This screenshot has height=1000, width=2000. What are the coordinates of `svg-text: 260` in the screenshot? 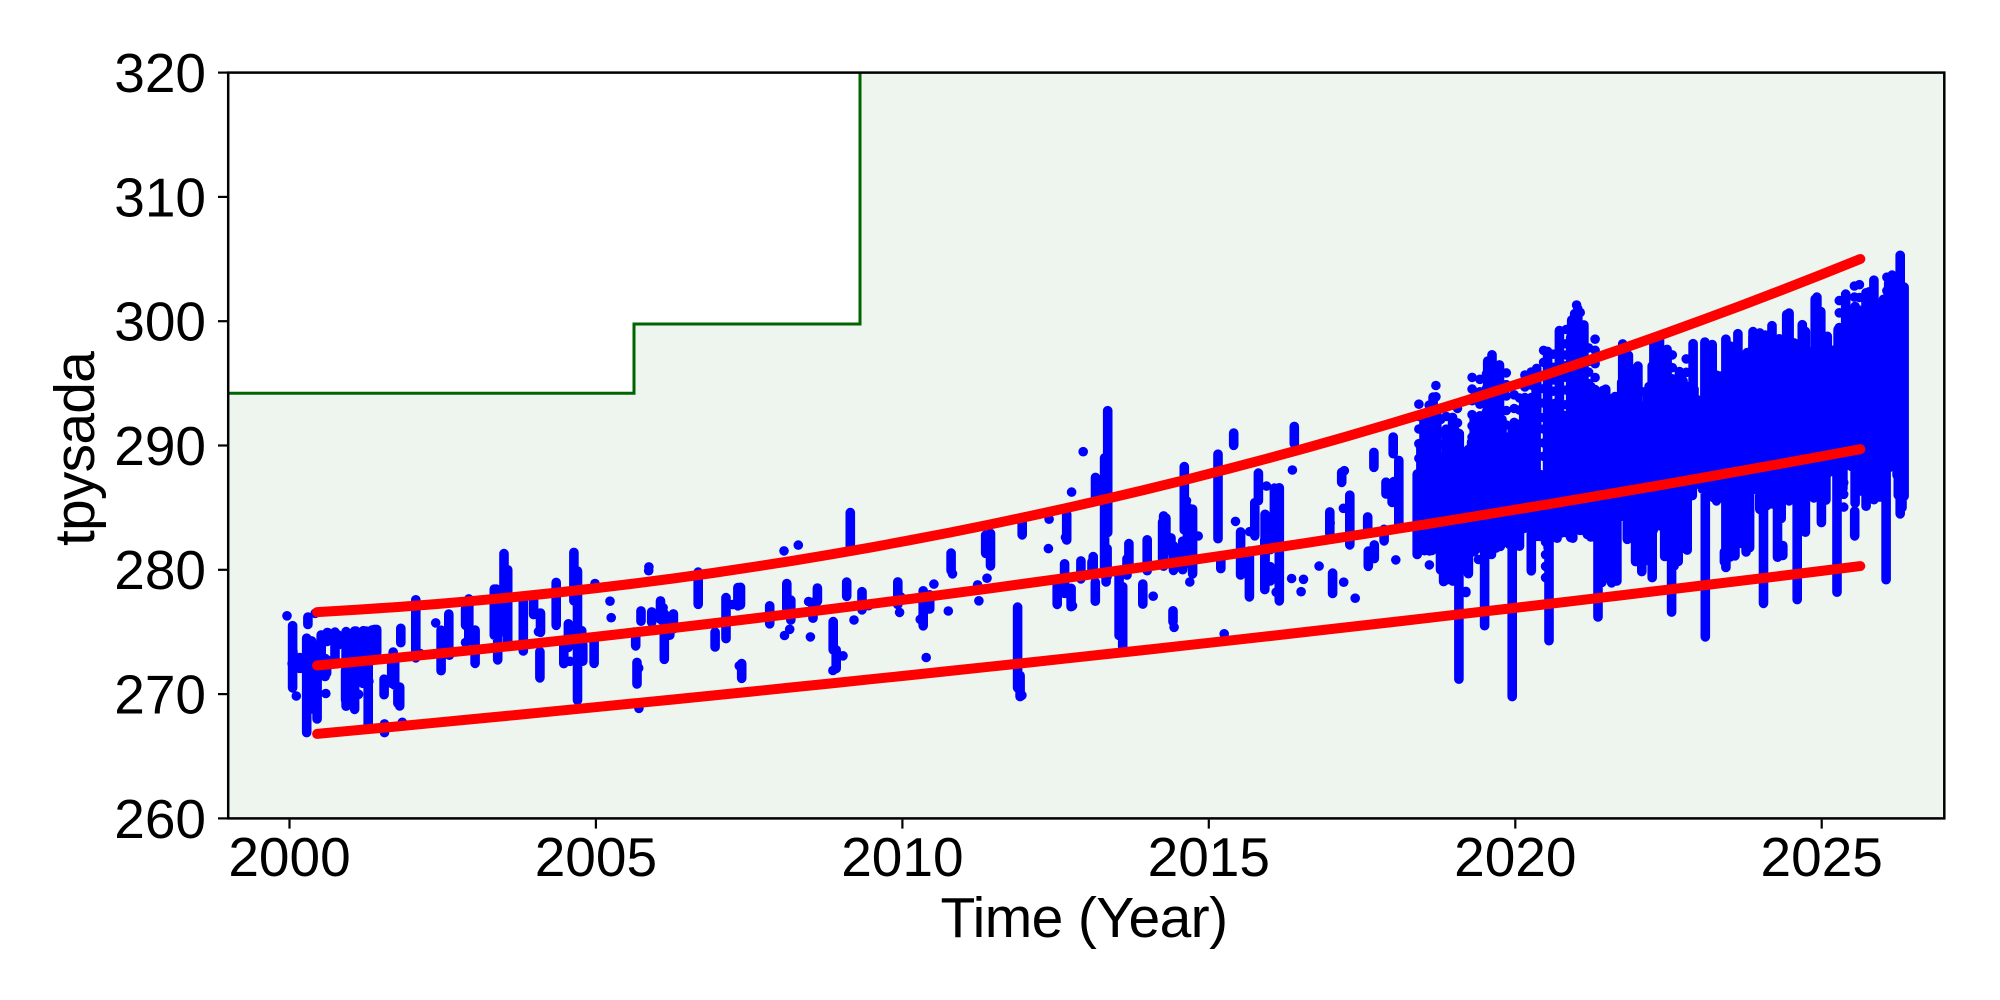 It's located at (160, 819).